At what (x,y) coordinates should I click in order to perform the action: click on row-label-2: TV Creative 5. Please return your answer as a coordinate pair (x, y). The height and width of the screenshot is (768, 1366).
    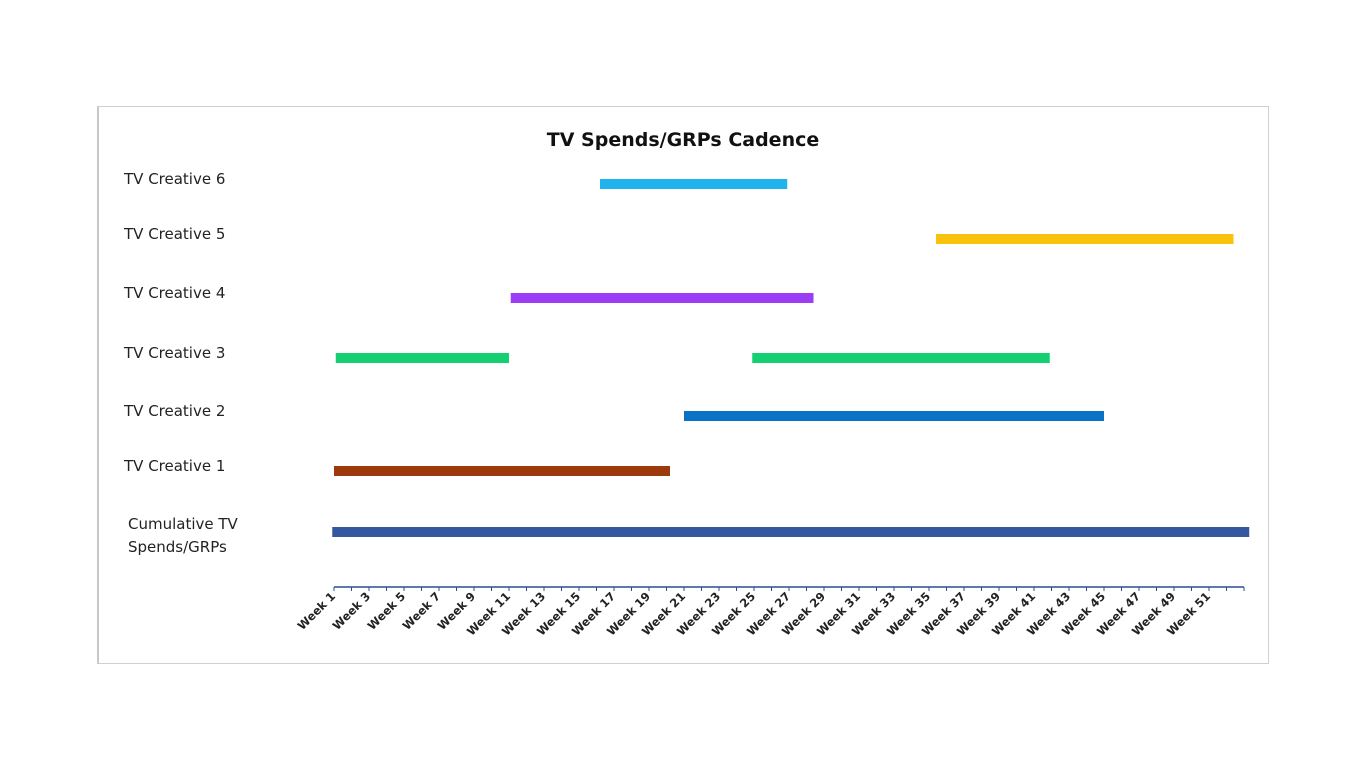
    Looking at the image, I should click on (174, 234).